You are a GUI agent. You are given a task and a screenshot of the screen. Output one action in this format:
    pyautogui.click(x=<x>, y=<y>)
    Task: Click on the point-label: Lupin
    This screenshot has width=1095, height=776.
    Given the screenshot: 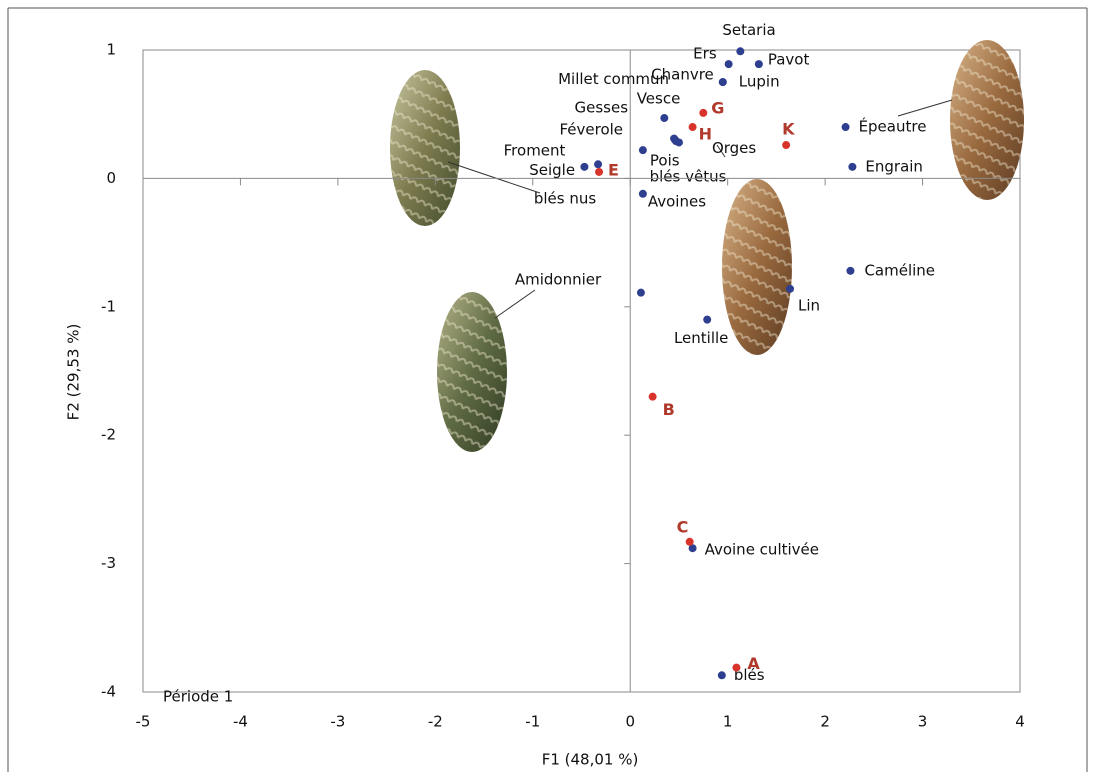 What is the action you would take?
    pyautogui.click(x=759, y=82)
    